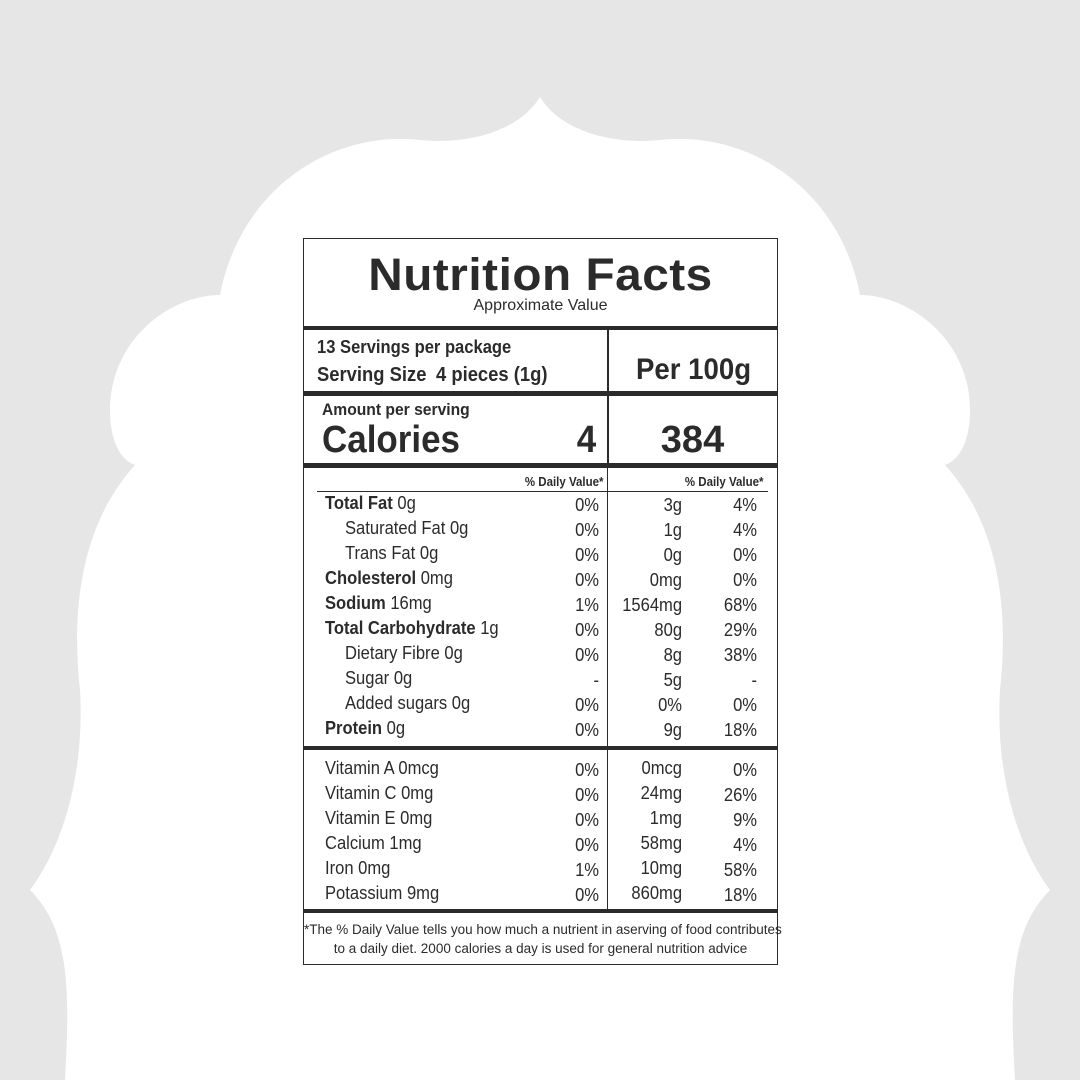  I want to click on per-100g-header: Per 100g, so click(694, 369).